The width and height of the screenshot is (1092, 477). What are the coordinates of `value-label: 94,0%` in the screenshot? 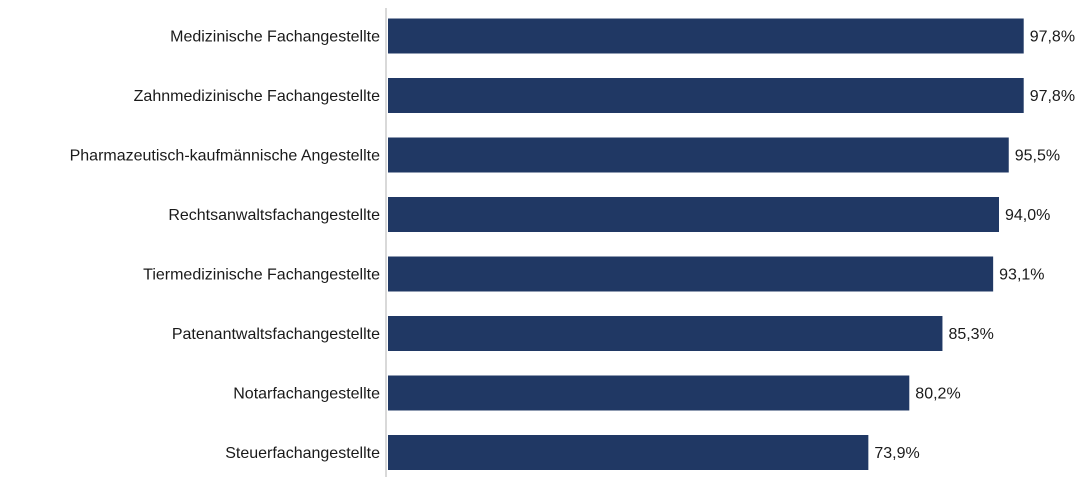 It's located at (1027, 215).